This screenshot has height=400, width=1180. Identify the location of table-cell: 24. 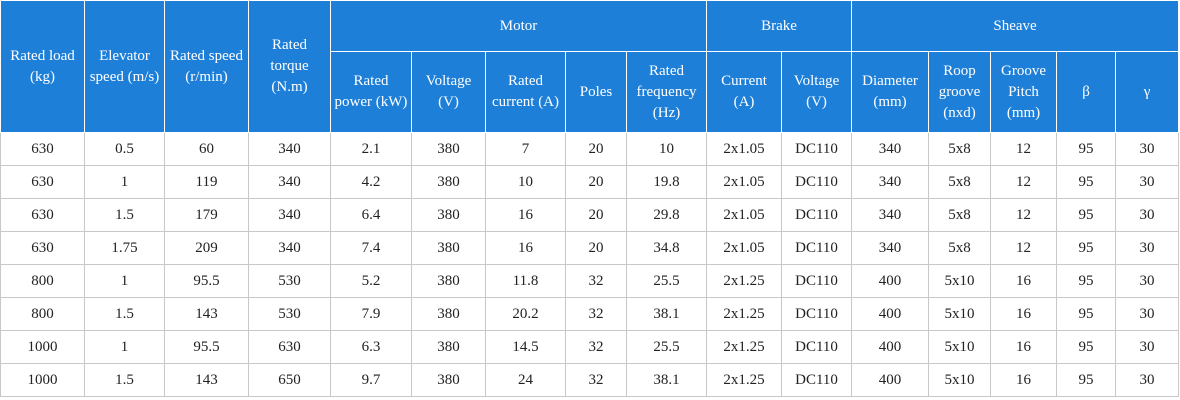
(525, 380).